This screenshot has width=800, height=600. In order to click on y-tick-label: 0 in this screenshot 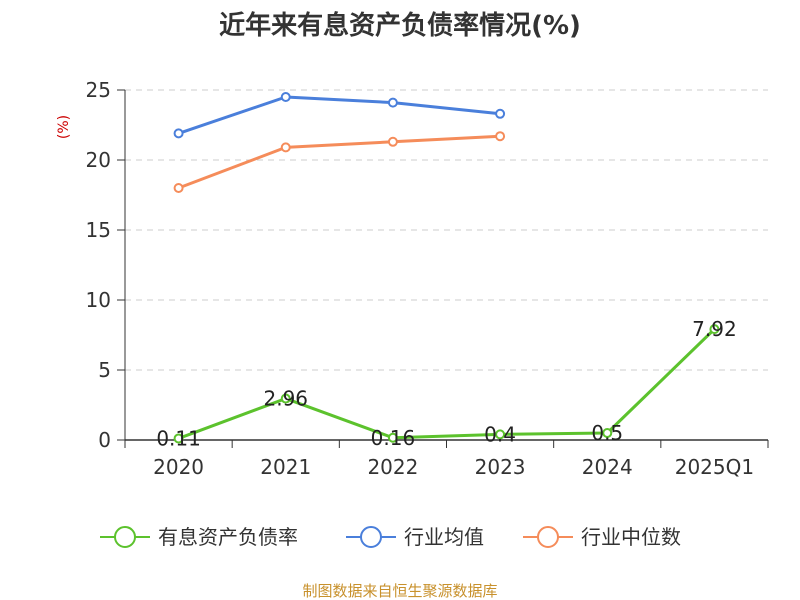, I will do `click(104, 440)`.